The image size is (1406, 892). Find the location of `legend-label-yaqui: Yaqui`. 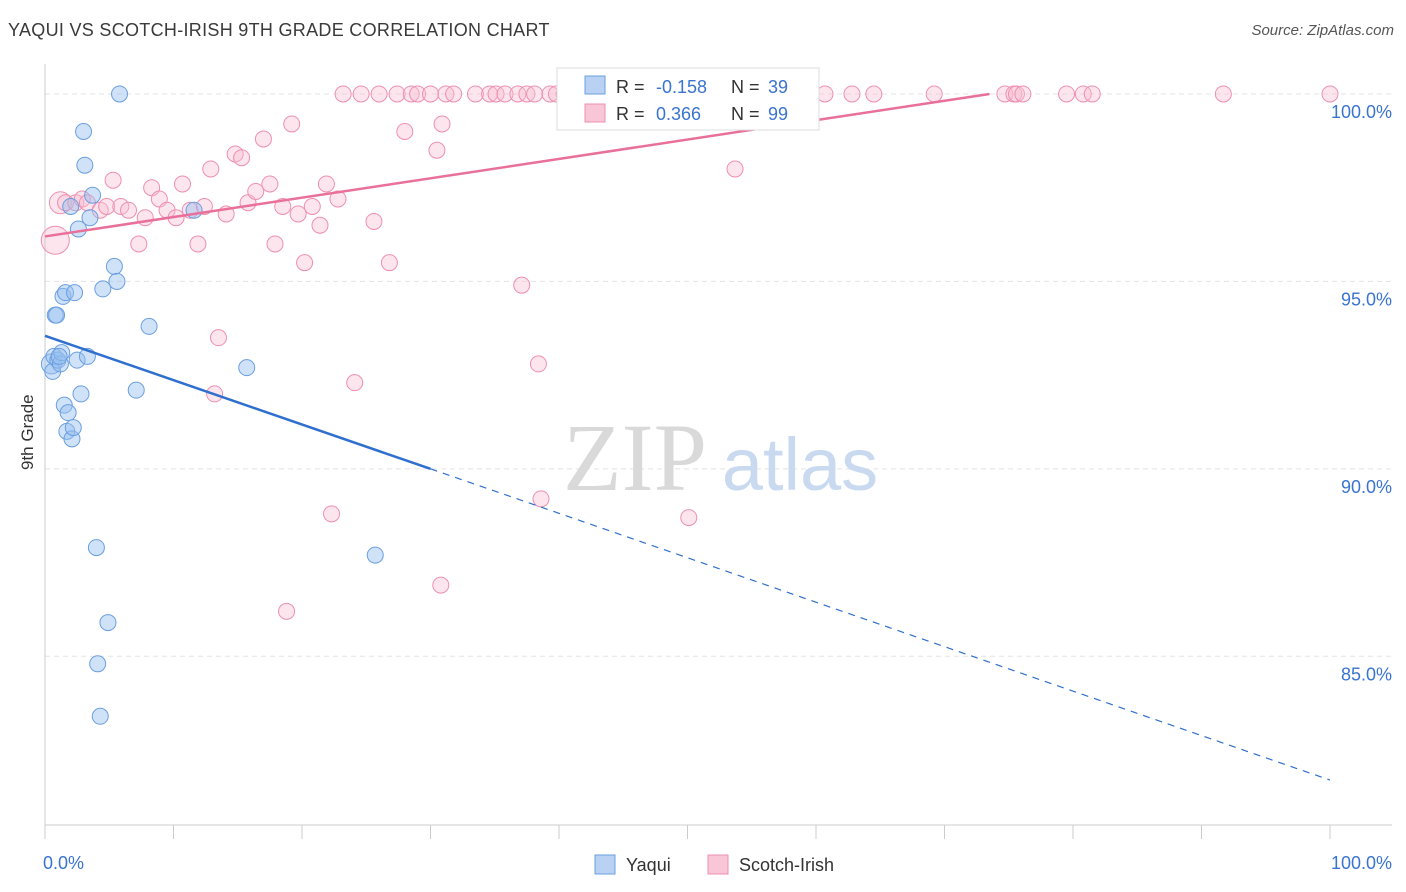

legend-label-yaqui: Yaqui is located at coordinates (648, 865).